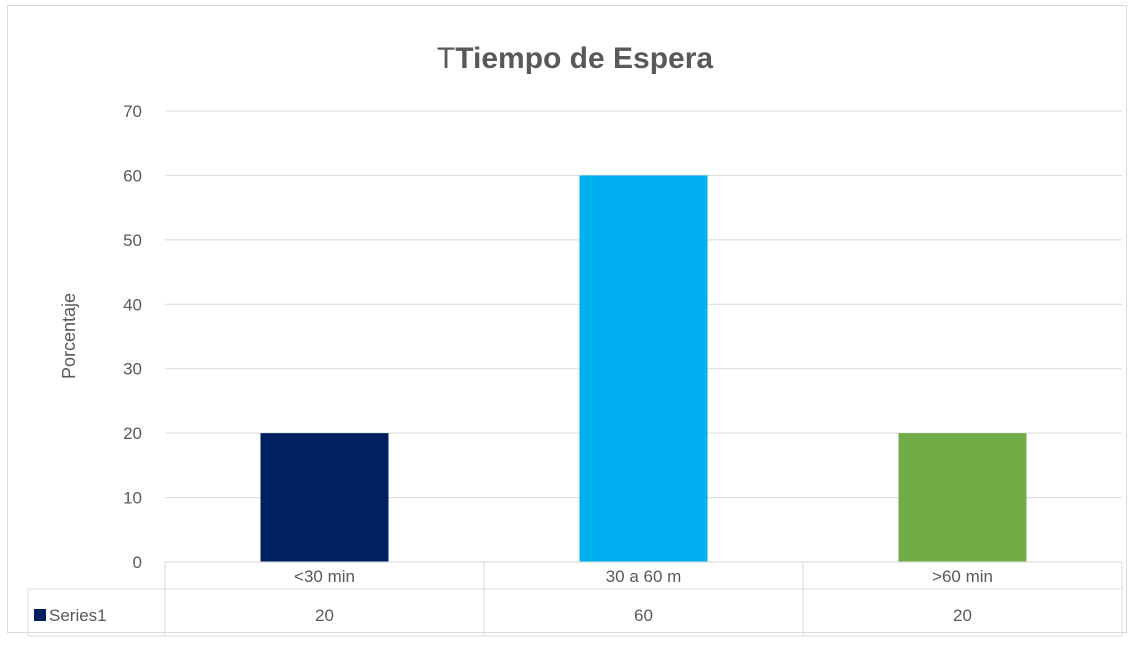  I want to click on category-label: >60 min, so click(962, 576).